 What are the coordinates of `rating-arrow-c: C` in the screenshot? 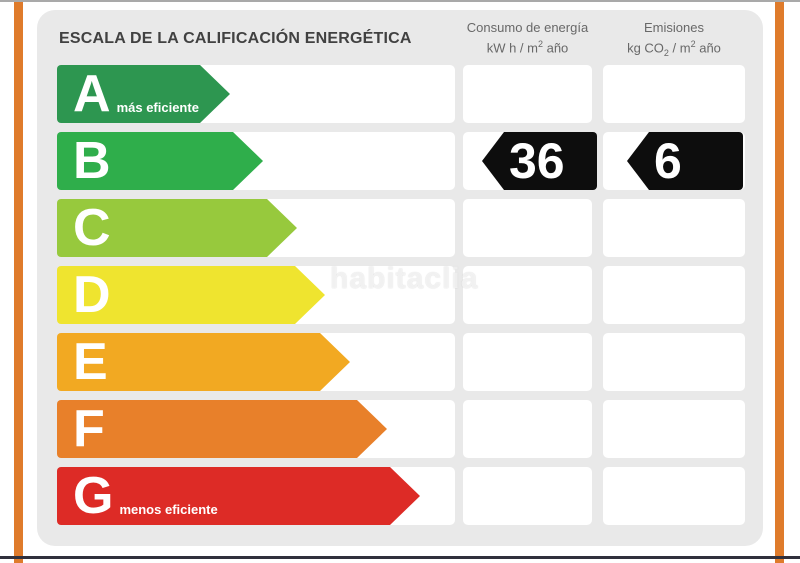 It's located at (177, 228).